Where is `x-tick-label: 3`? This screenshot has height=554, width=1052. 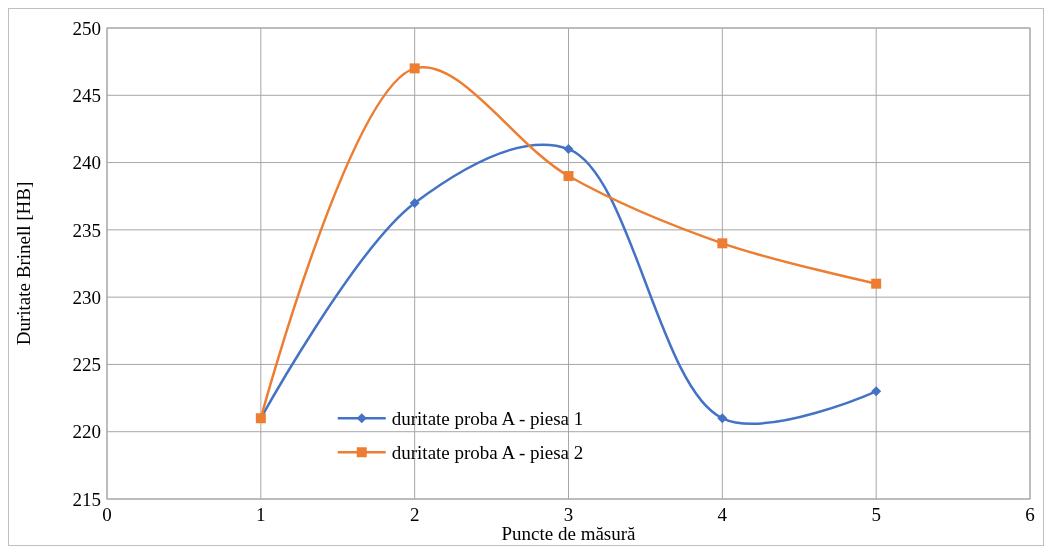 x-tick-label: 3 is located at coordinates (568, 514).